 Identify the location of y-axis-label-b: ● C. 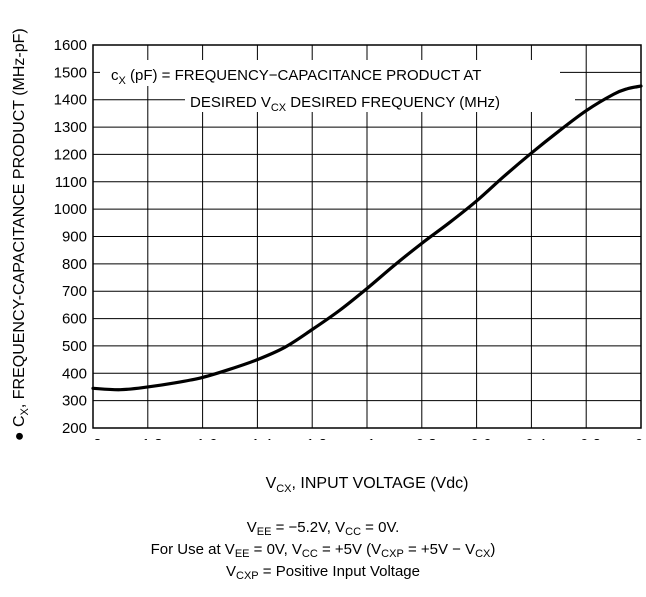
(19, 427).